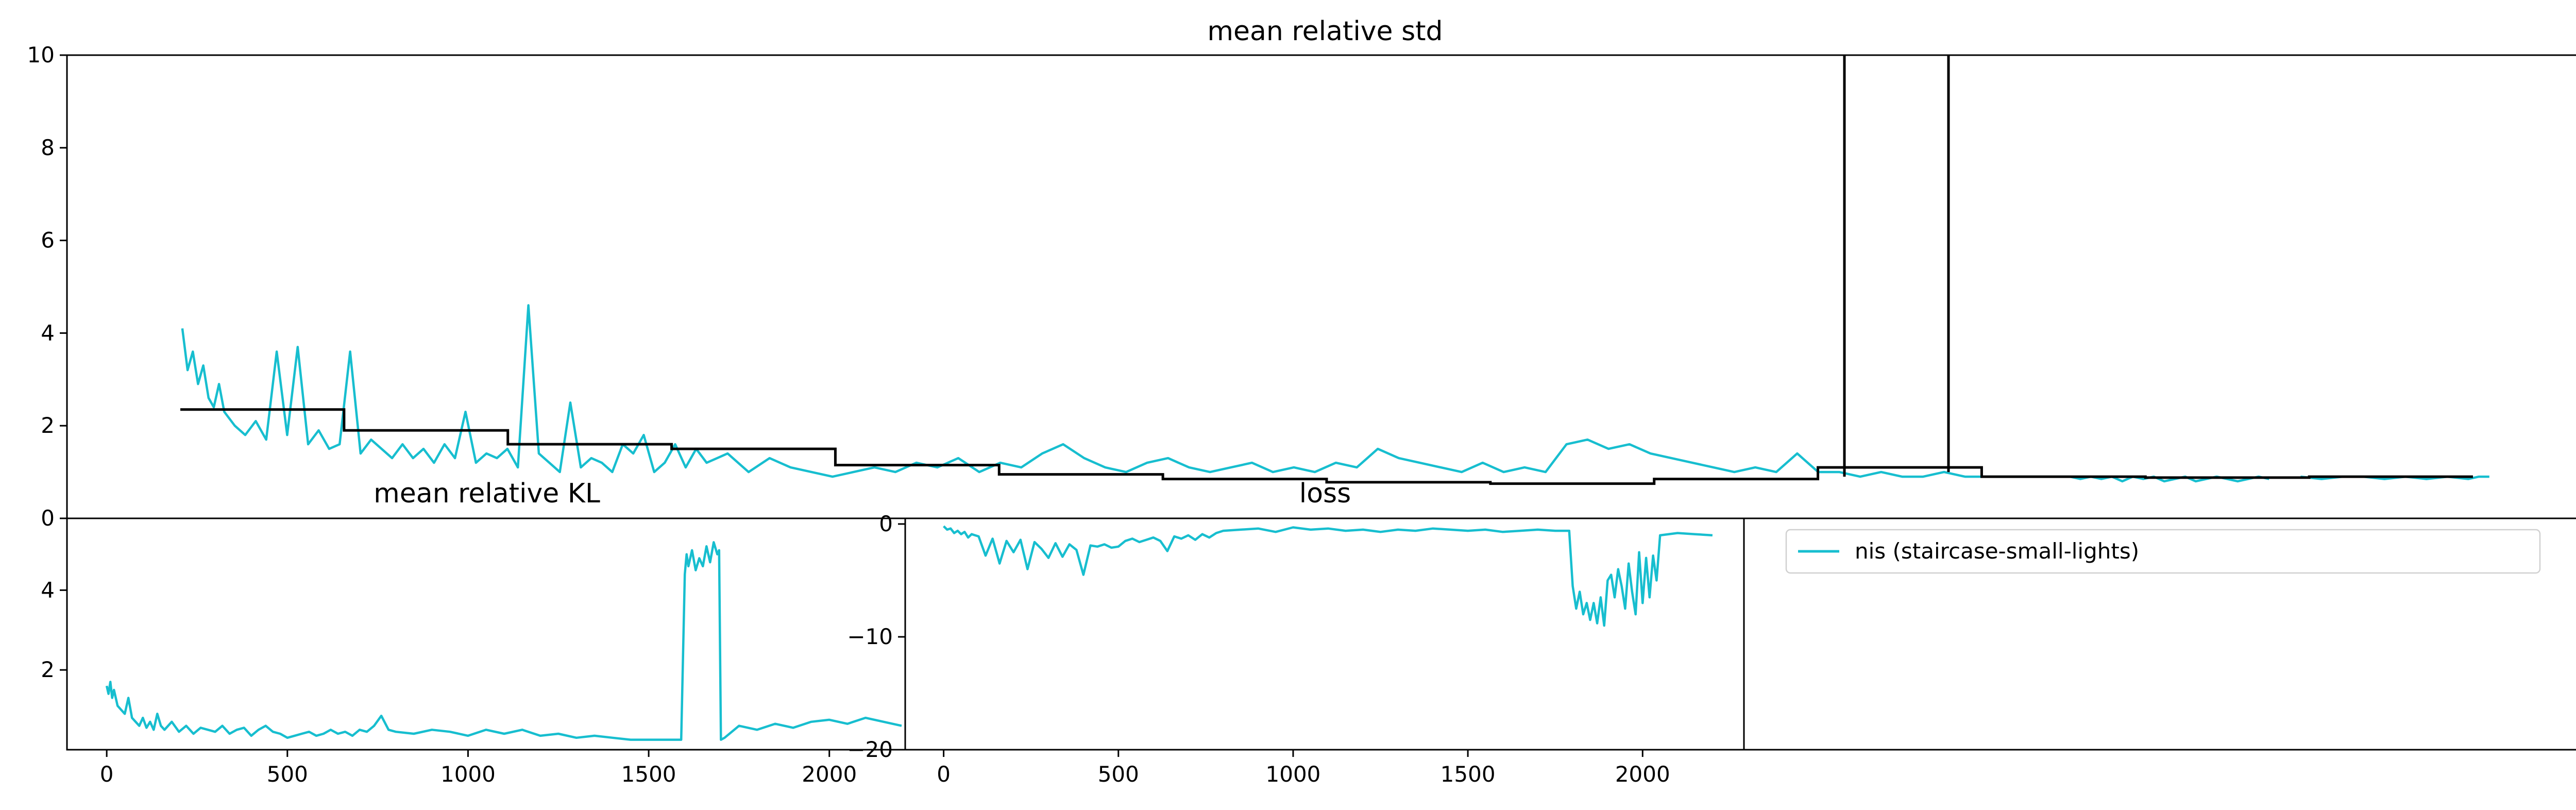 This screenshot has height=810, width=2576. What do you see at coordinates (48, 147) in the screenshot?
I see `std-ytick-label: 8` at bounding box center [48, 147].